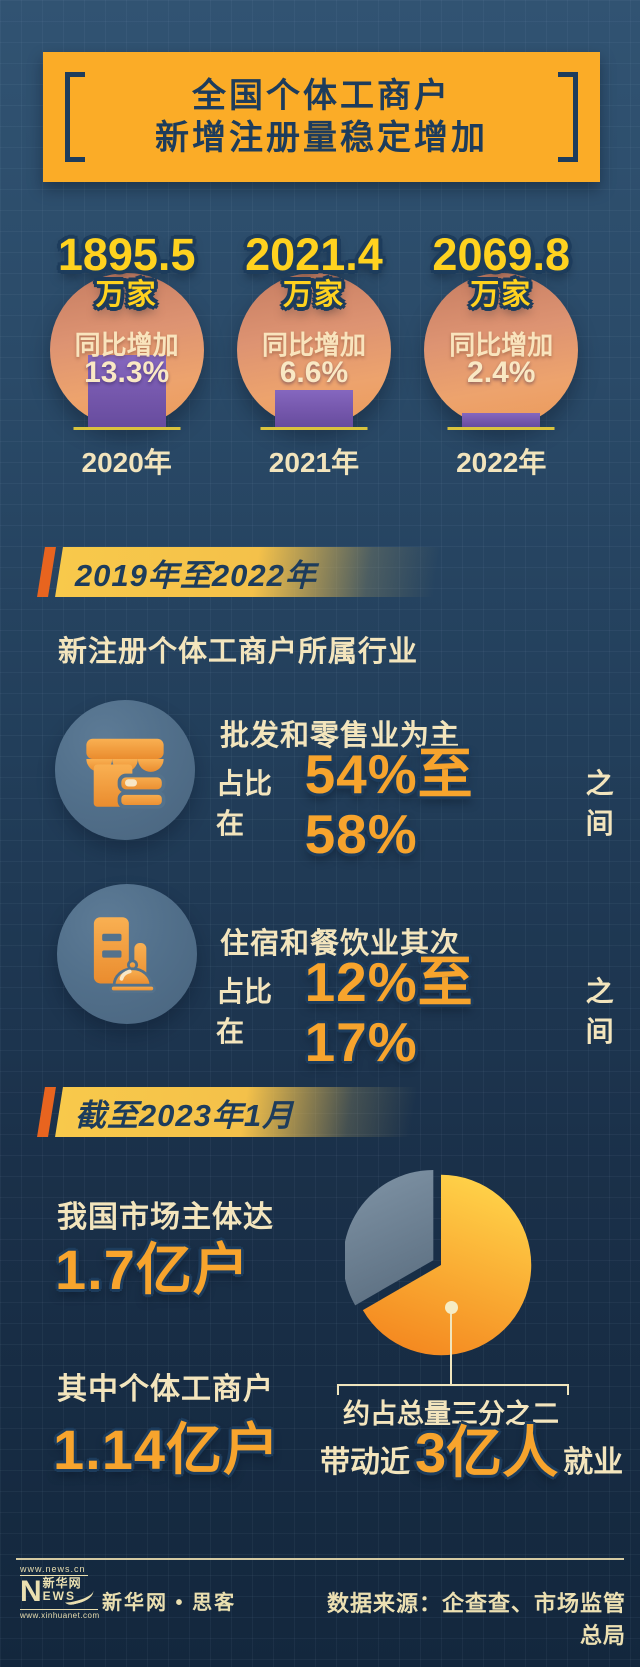  Describe the element at coordinates (54, 1570) in the screenshot. I see `logo-url-top: www.news.cn` at that location.